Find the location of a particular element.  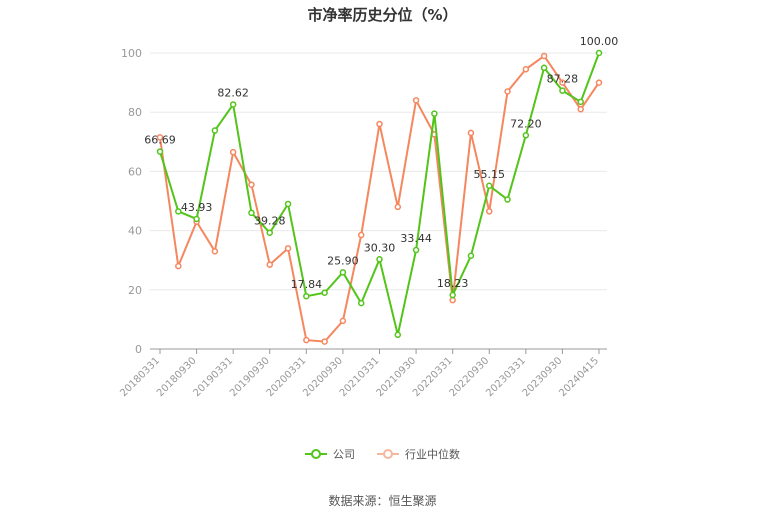

data-label: 18.23 is located at coordinates (453, 283).